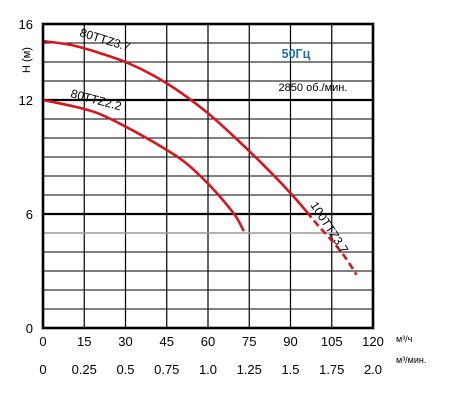  Describe the element at coordinates (411, 360) in the screenshot. I see `x-unit-m3min: м³/мин.` at that location.